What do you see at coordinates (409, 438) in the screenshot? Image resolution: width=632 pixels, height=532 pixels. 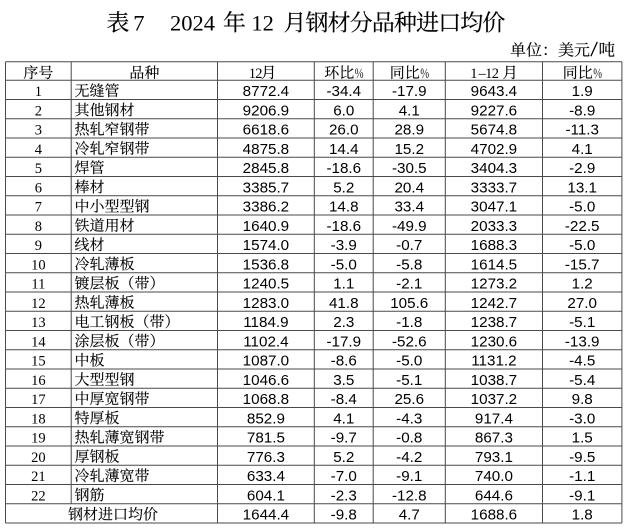 I see `svg-text: -0.8` at bounding box center [409, 438].